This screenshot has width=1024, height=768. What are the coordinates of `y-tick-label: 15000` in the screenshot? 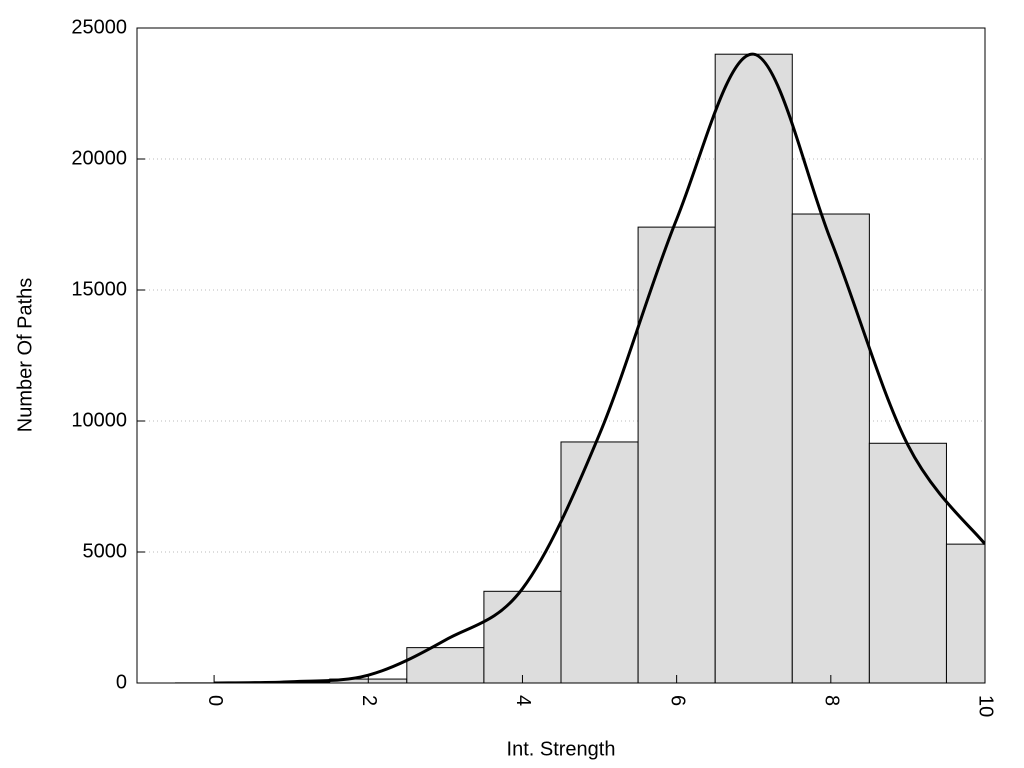 It's located at (99, 289).